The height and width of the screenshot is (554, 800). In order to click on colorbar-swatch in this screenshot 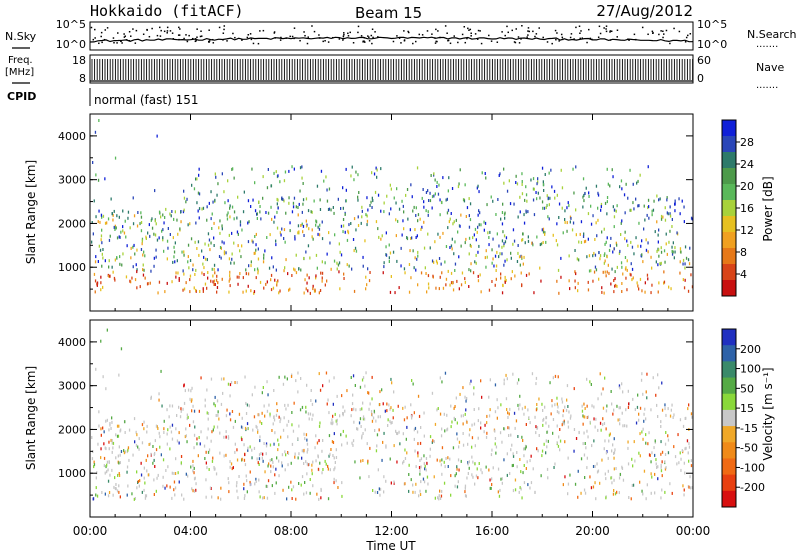, I will do `click(729, 467)`.